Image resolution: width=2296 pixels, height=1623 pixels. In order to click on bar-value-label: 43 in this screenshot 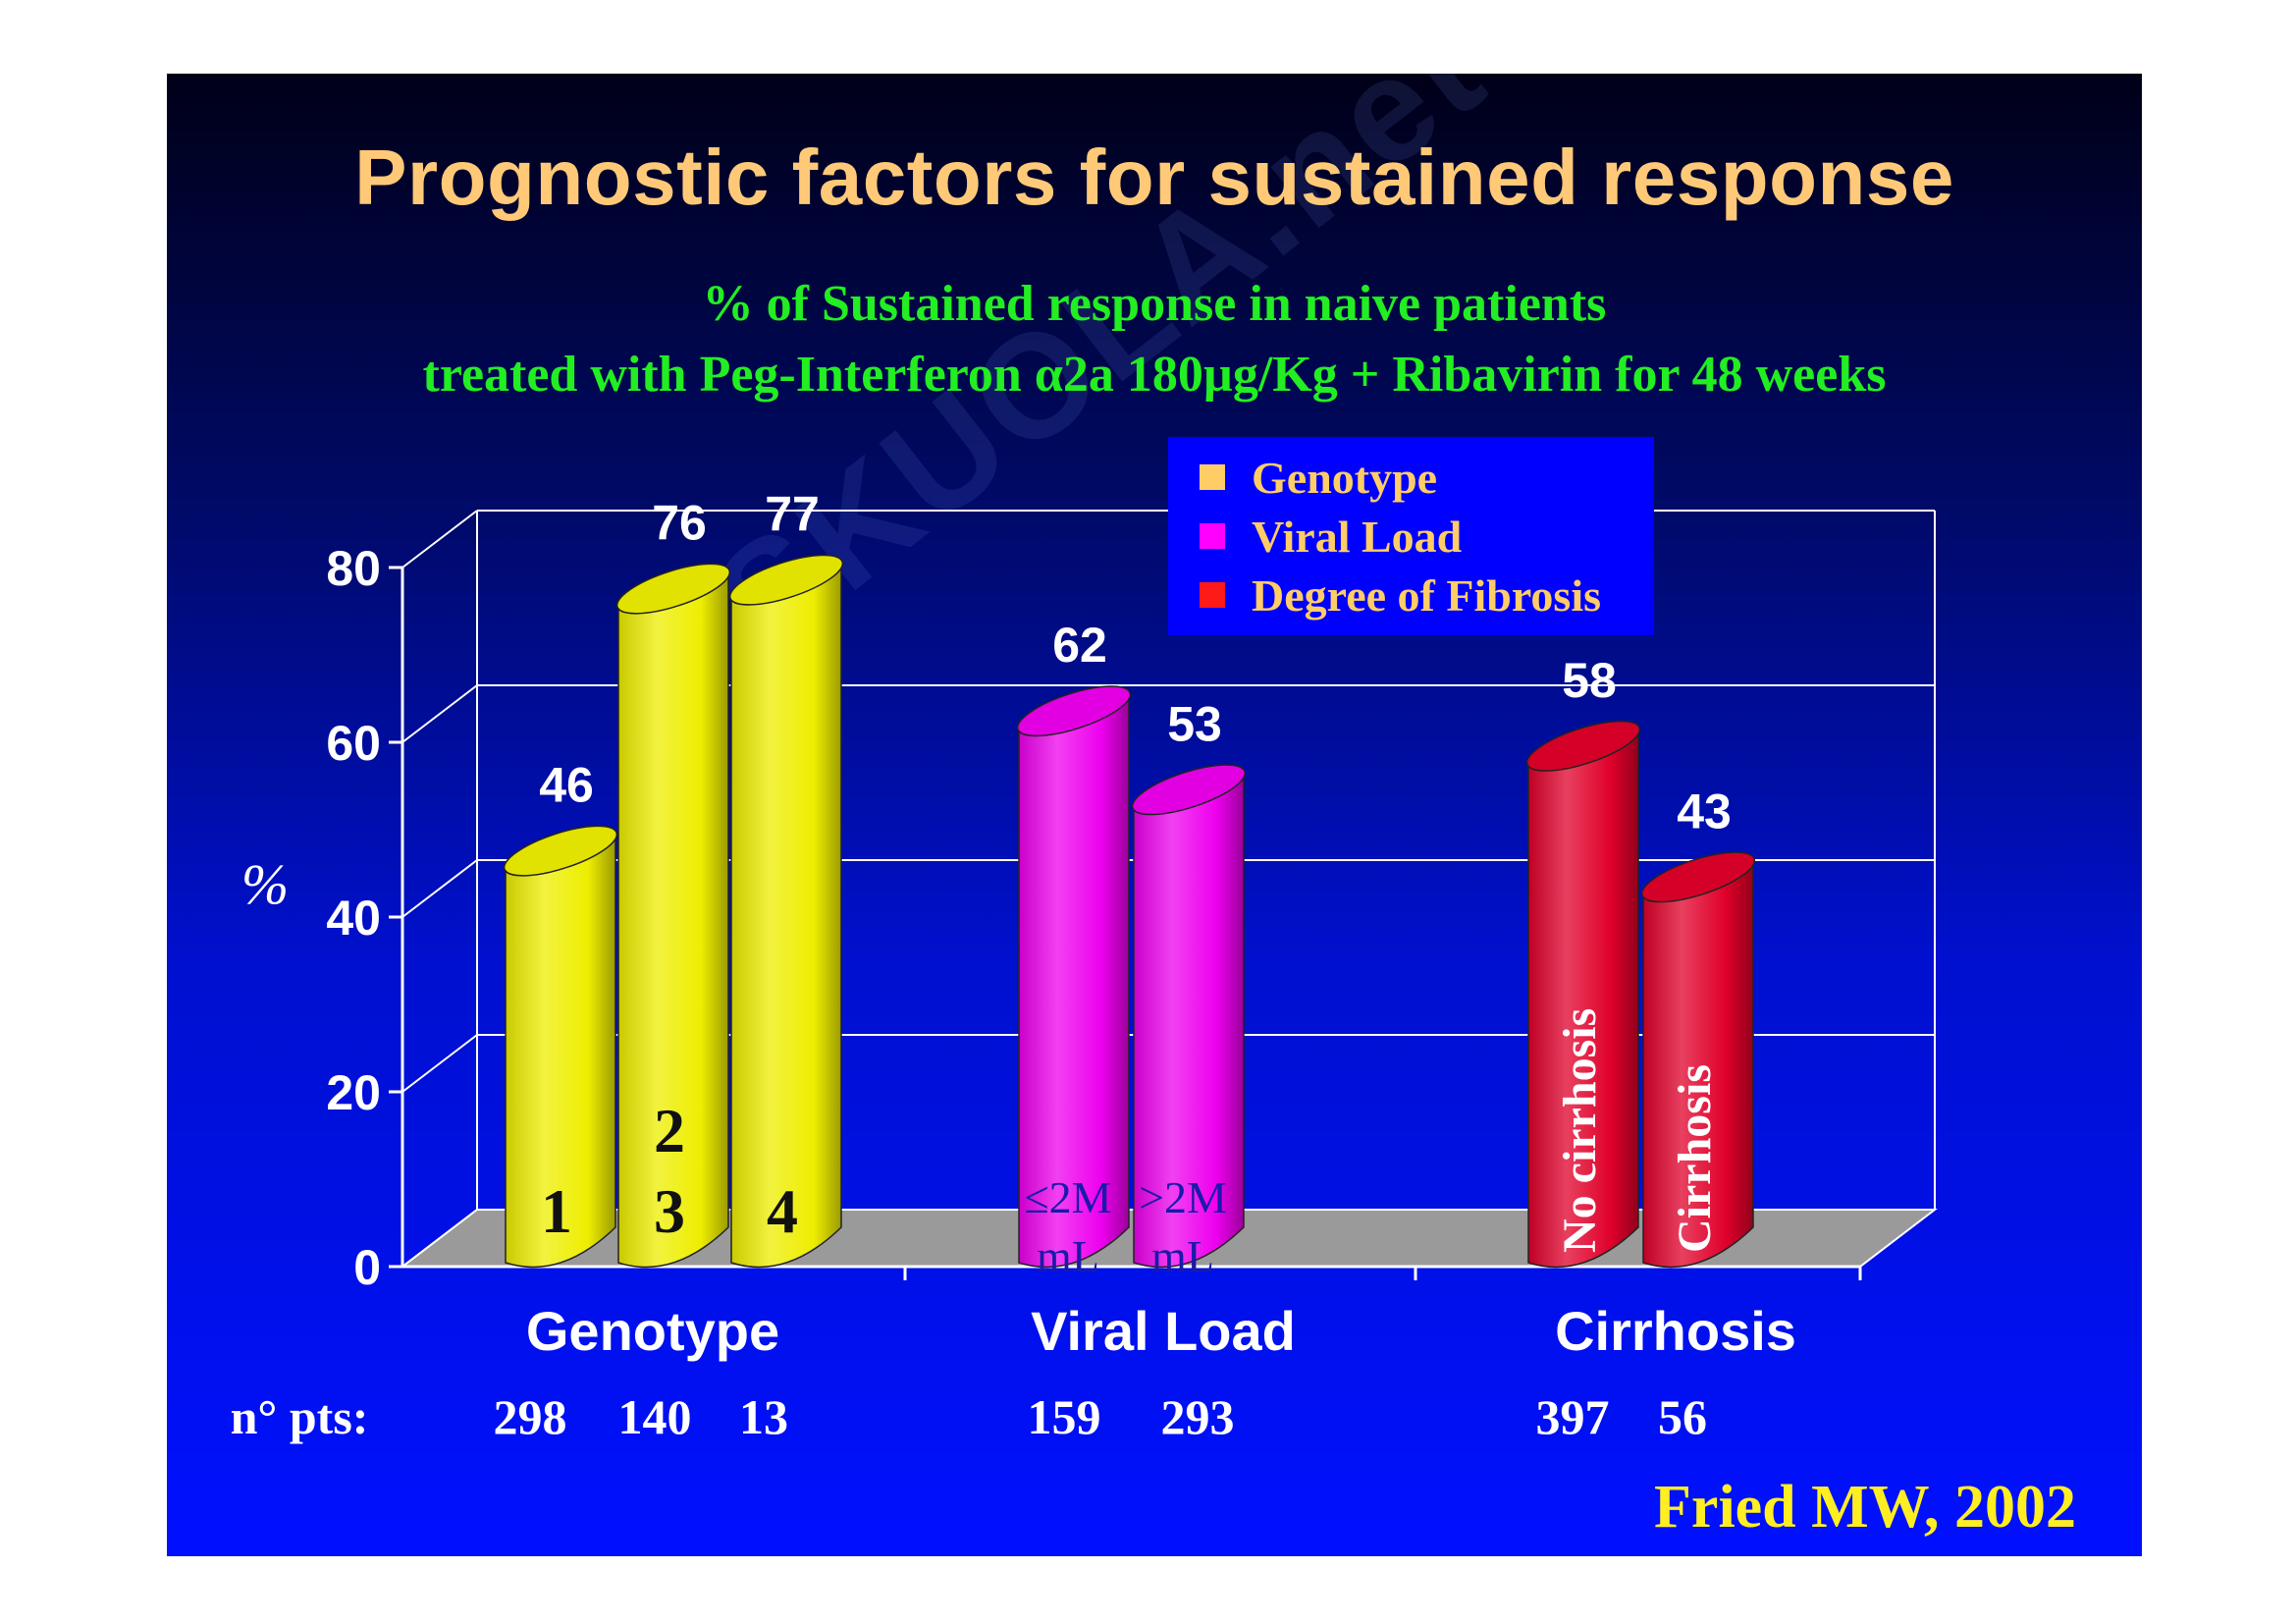, I will do `click(1704, 811)`.